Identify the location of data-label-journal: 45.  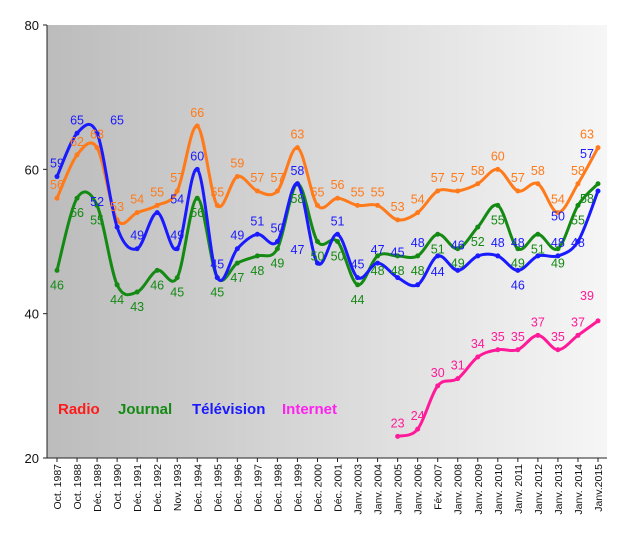
(177, 293).